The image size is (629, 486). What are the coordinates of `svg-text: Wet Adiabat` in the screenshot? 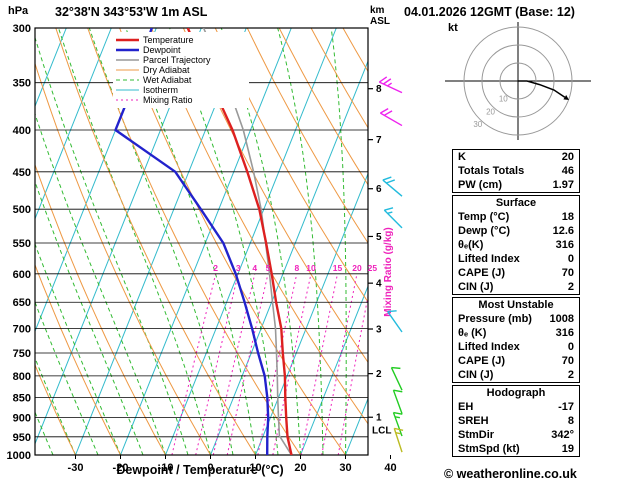 It's located at (167, 80).